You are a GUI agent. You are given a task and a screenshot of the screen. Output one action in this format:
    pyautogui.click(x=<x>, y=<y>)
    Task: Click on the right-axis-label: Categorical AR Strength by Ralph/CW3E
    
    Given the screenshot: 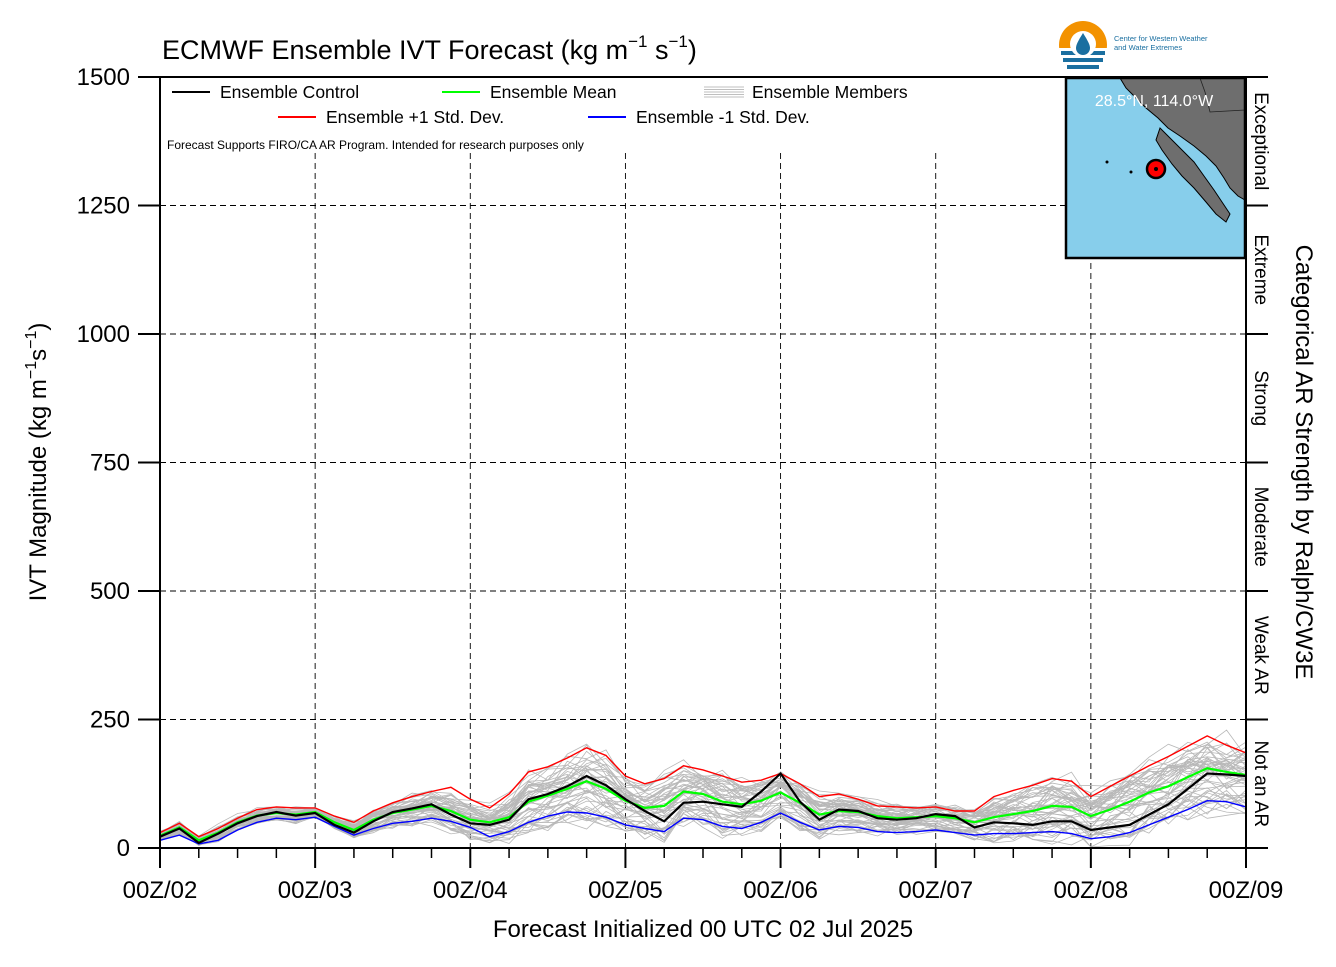 What is the action you would take?
    pyautogui.click(x=1303, y=462)
    